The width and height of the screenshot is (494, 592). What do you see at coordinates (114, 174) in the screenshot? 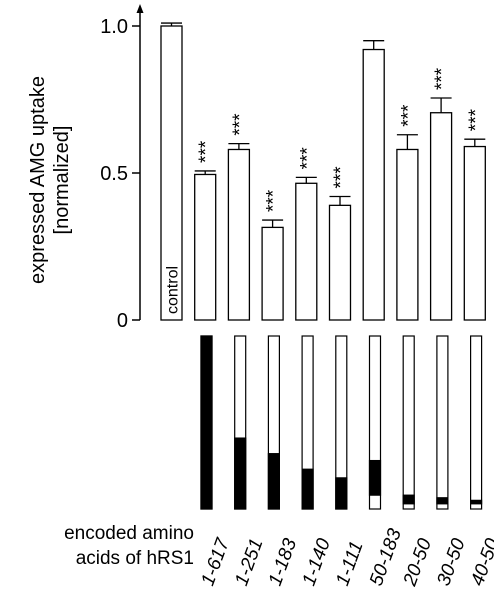
I see `y-tick-label: 0.5` at bounding box center [114, 174].